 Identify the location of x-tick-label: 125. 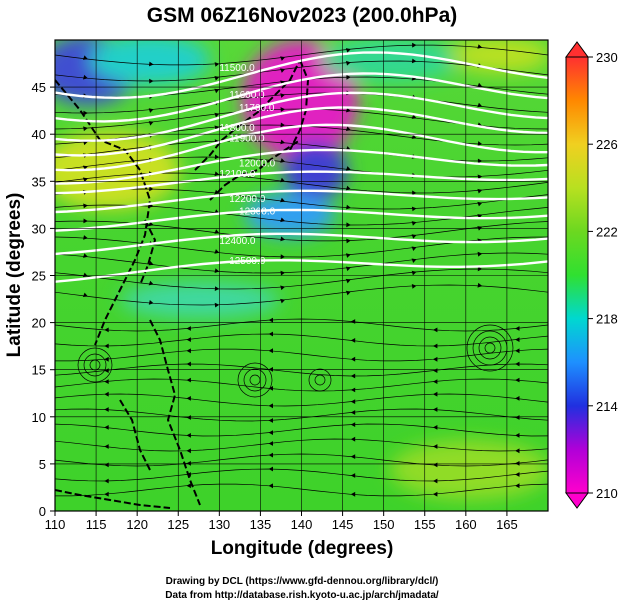
(178, 524).